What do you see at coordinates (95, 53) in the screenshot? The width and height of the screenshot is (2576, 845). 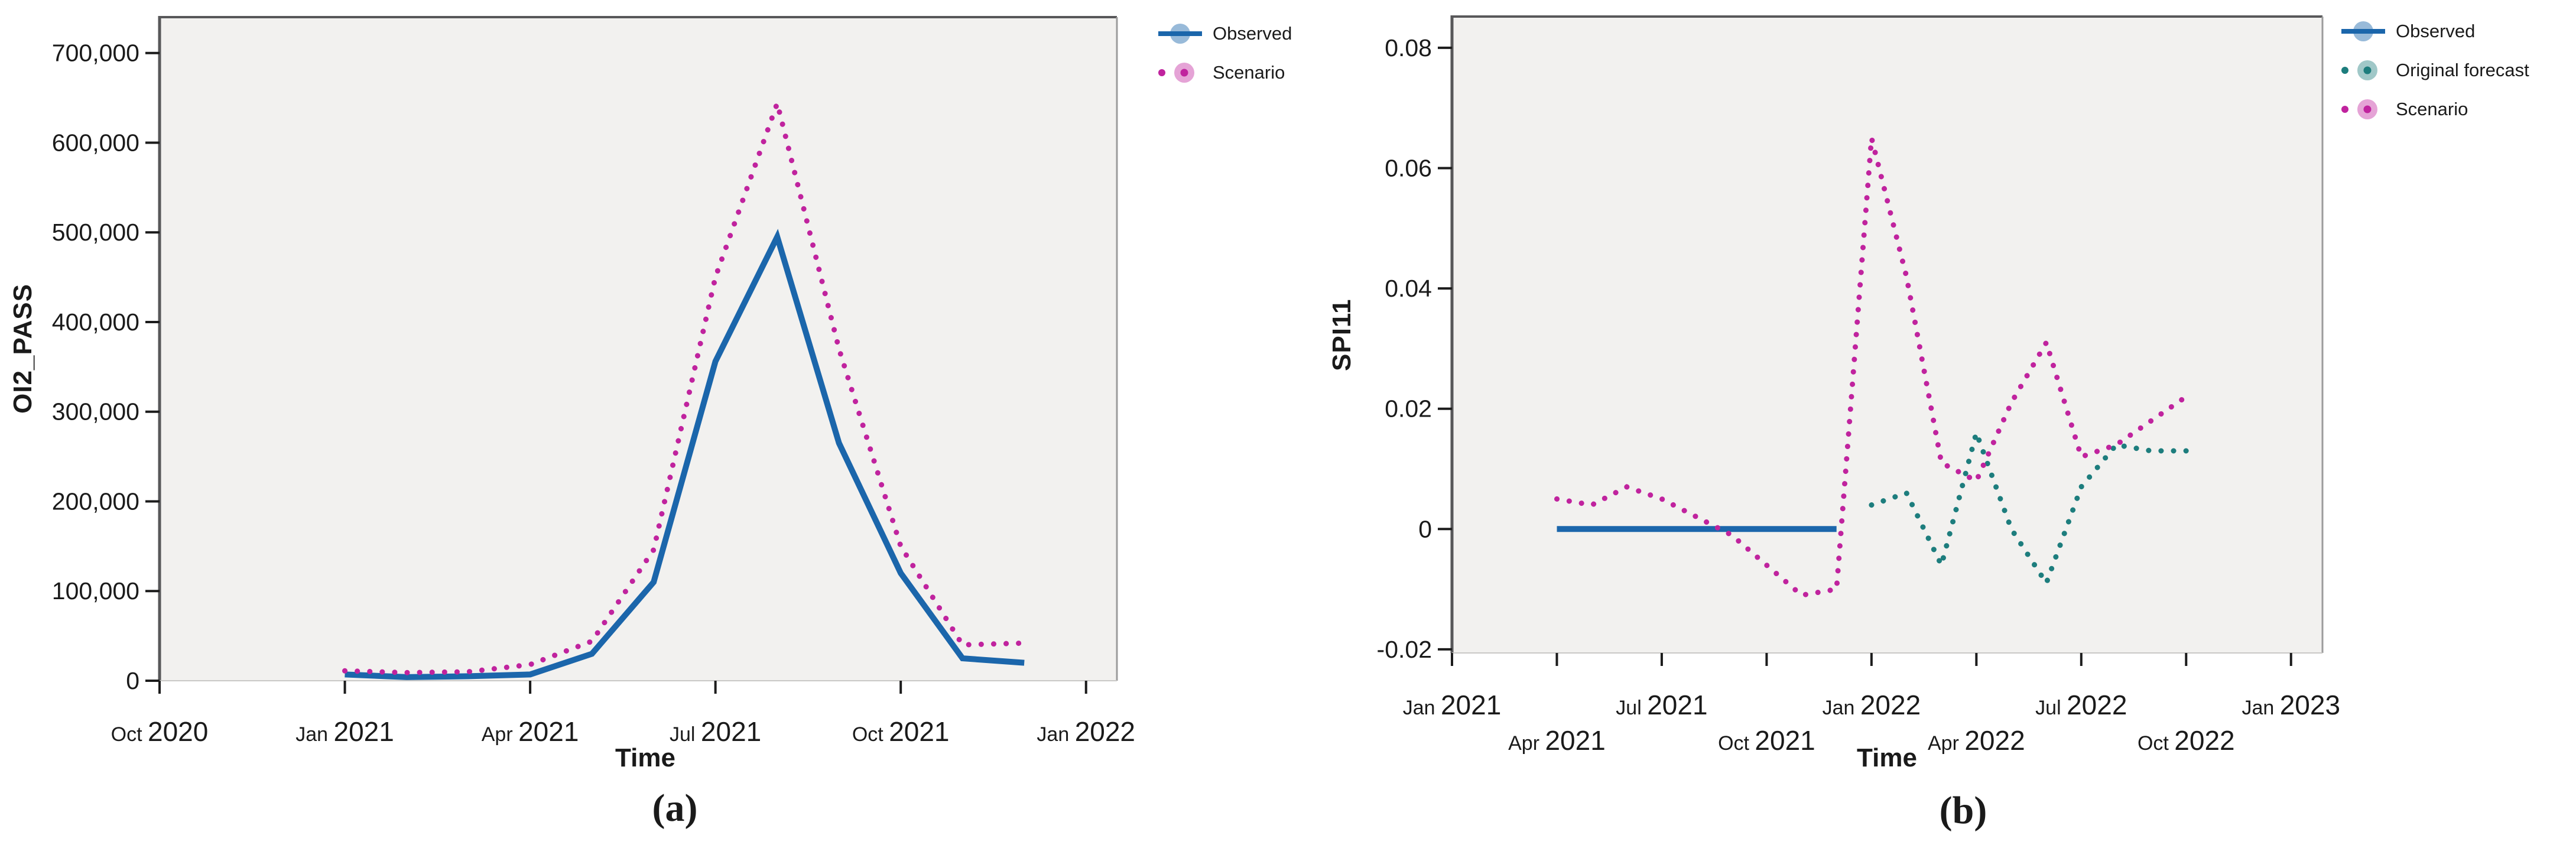 I see `y-tick-label: 700,000` at bounding box center [95, 53].